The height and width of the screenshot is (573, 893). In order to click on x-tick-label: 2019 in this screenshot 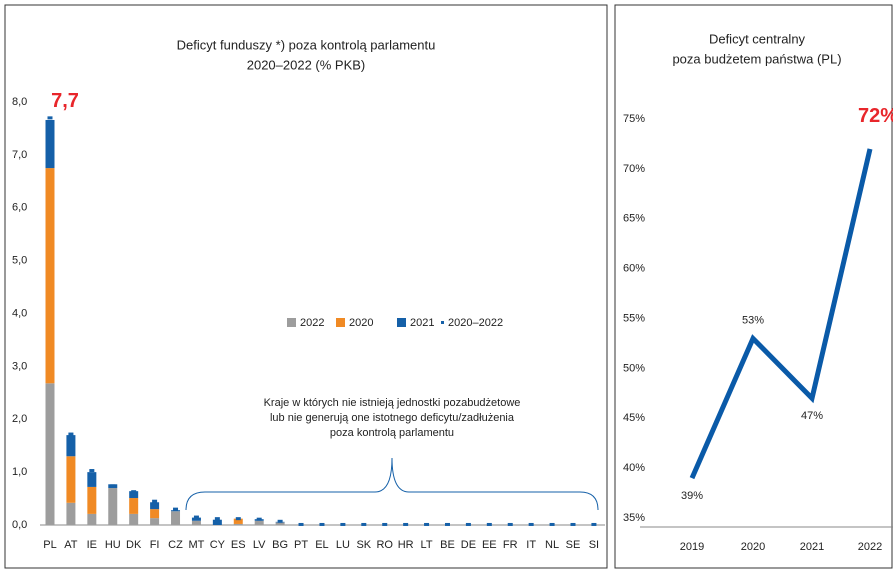, I will do `click(692, 547)`.